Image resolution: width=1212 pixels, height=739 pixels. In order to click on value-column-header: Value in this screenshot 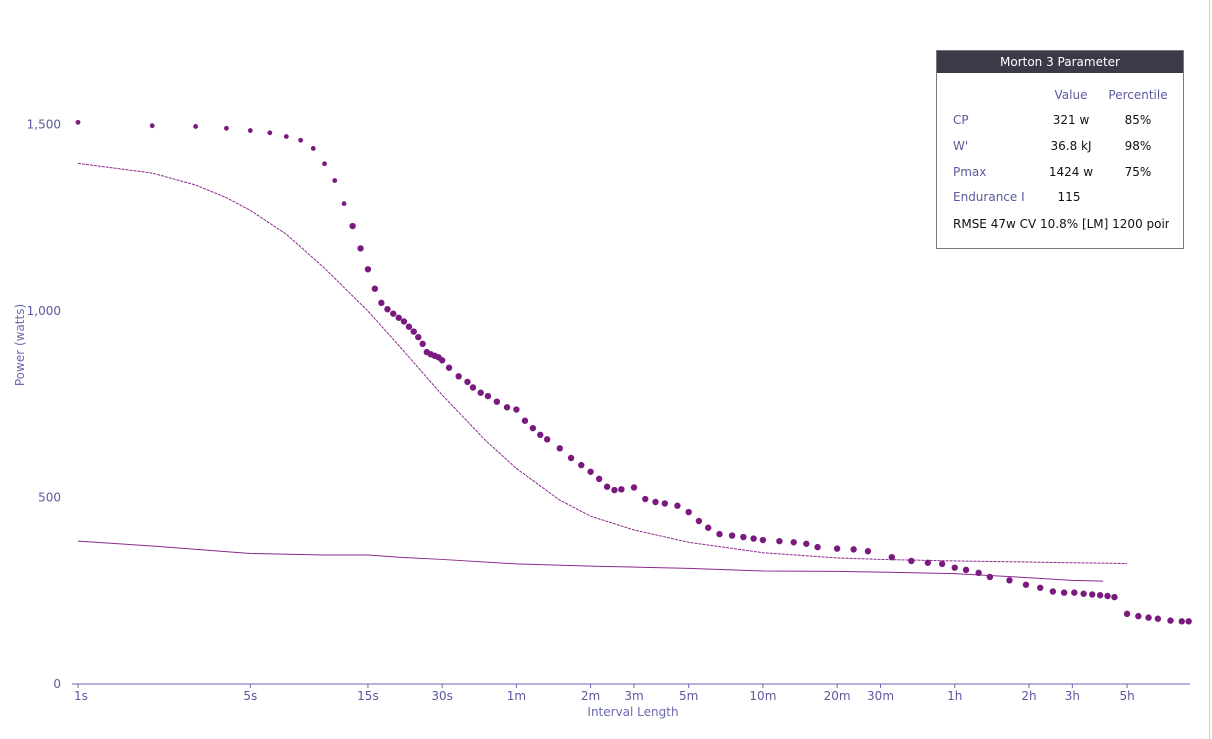, I will do `click(1071, 95)`.